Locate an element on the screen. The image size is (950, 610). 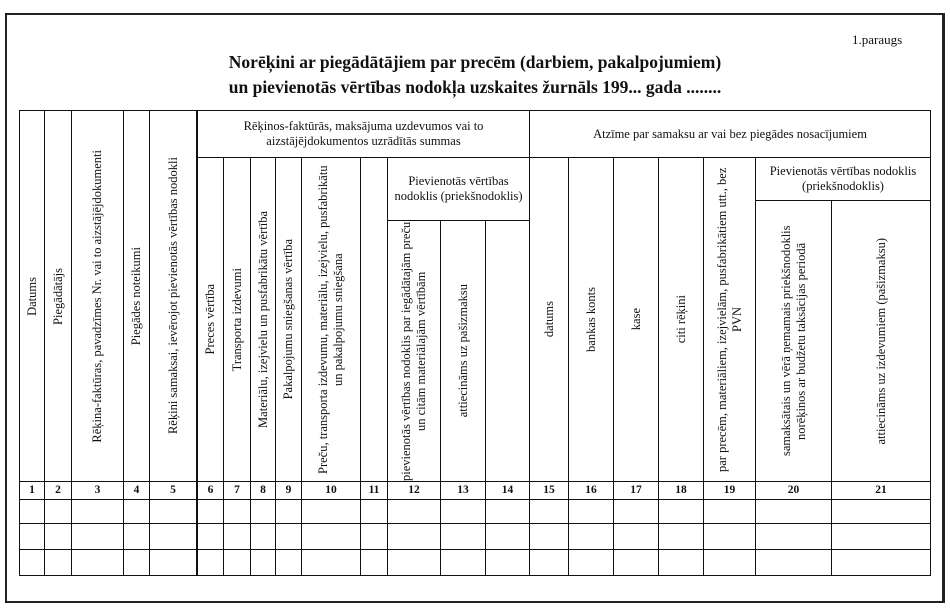
column-number-4-text: 4 is located at coordinates (136, 490).